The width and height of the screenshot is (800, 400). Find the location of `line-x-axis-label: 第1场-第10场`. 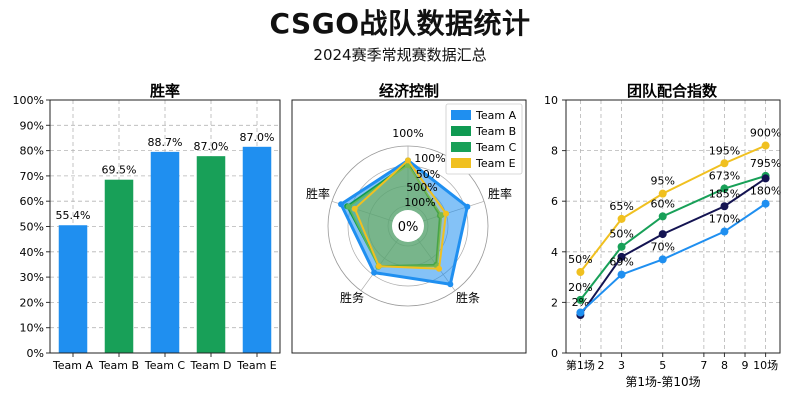

line-x-axis-label: 第1场-第10场 is located at coordinates (662, 382).